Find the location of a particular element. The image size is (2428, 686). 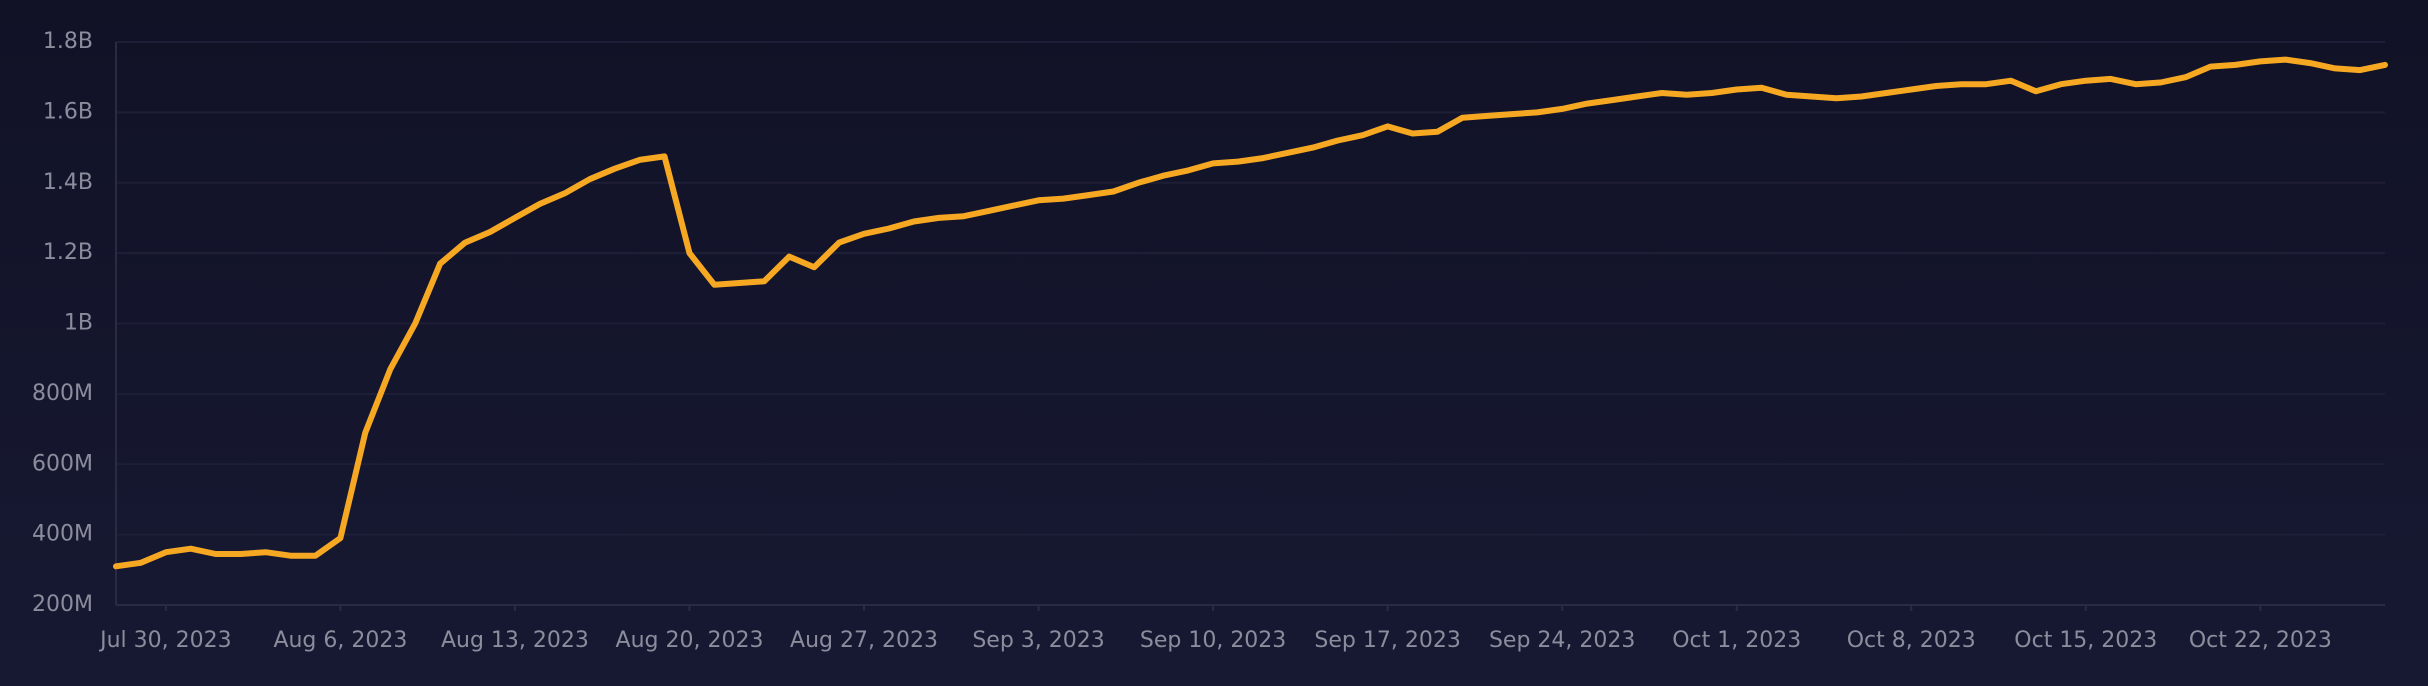

y-tick-label: 1.4B is located at coordinates (68, 182).